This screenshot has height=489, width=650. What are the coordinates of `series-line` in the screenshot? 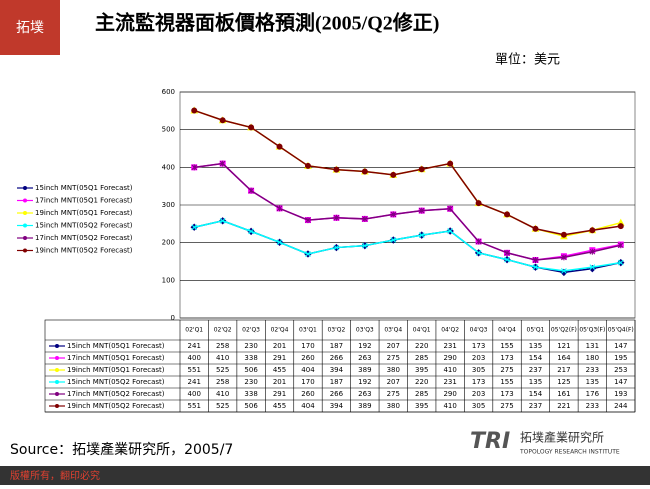 It's located at (407, 246).